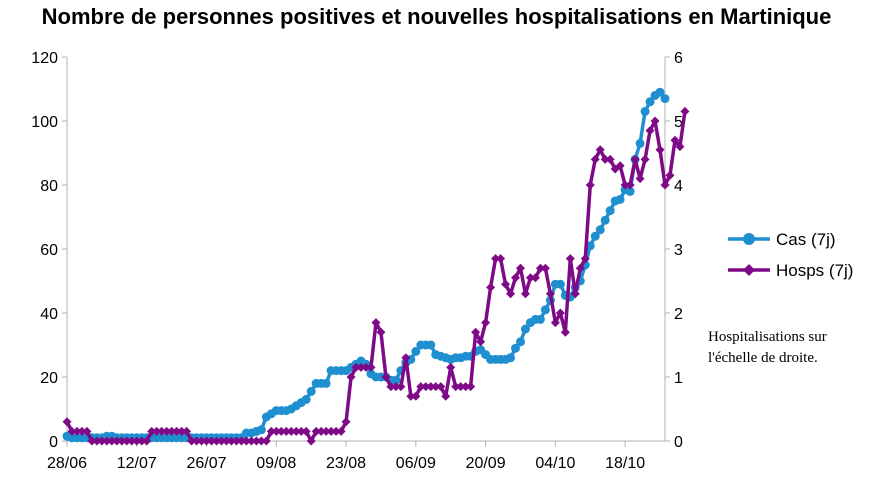 The image size is (873, 496). What do you see at coordinates (49, 314) in the screenshot?
I see `left-tick-label: 40` at bounding box center [49, 314].